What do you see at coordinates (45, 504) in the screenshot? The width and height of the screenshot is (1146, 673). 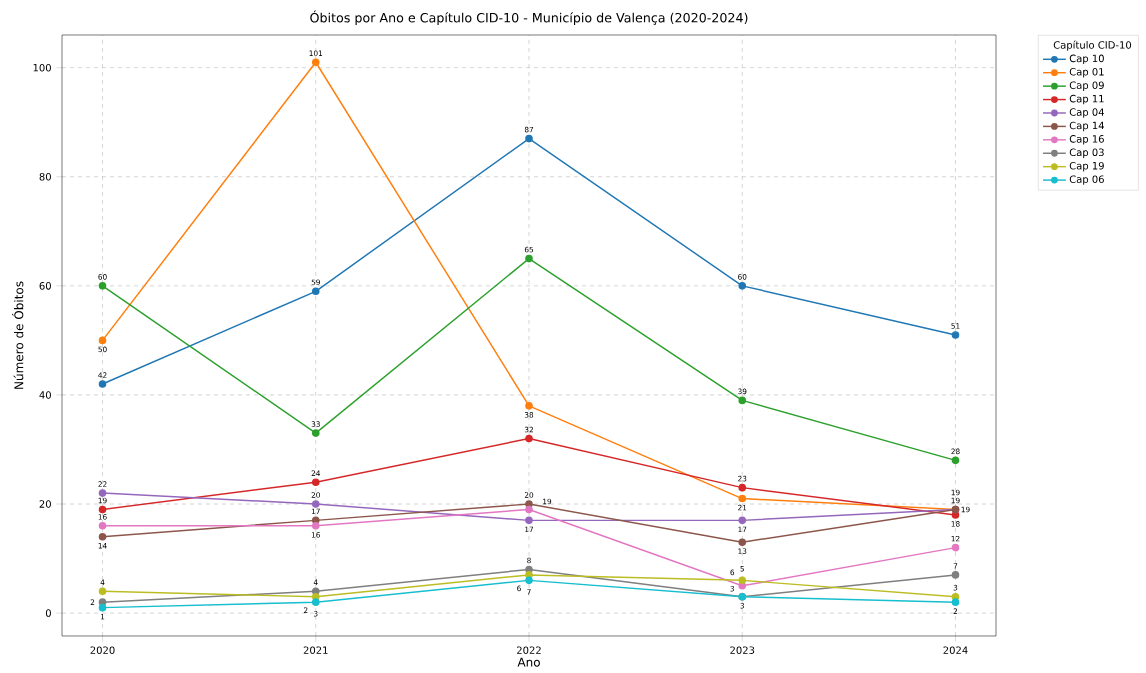 I see `y-tick-label: 20` at bounding box center [45, 504].